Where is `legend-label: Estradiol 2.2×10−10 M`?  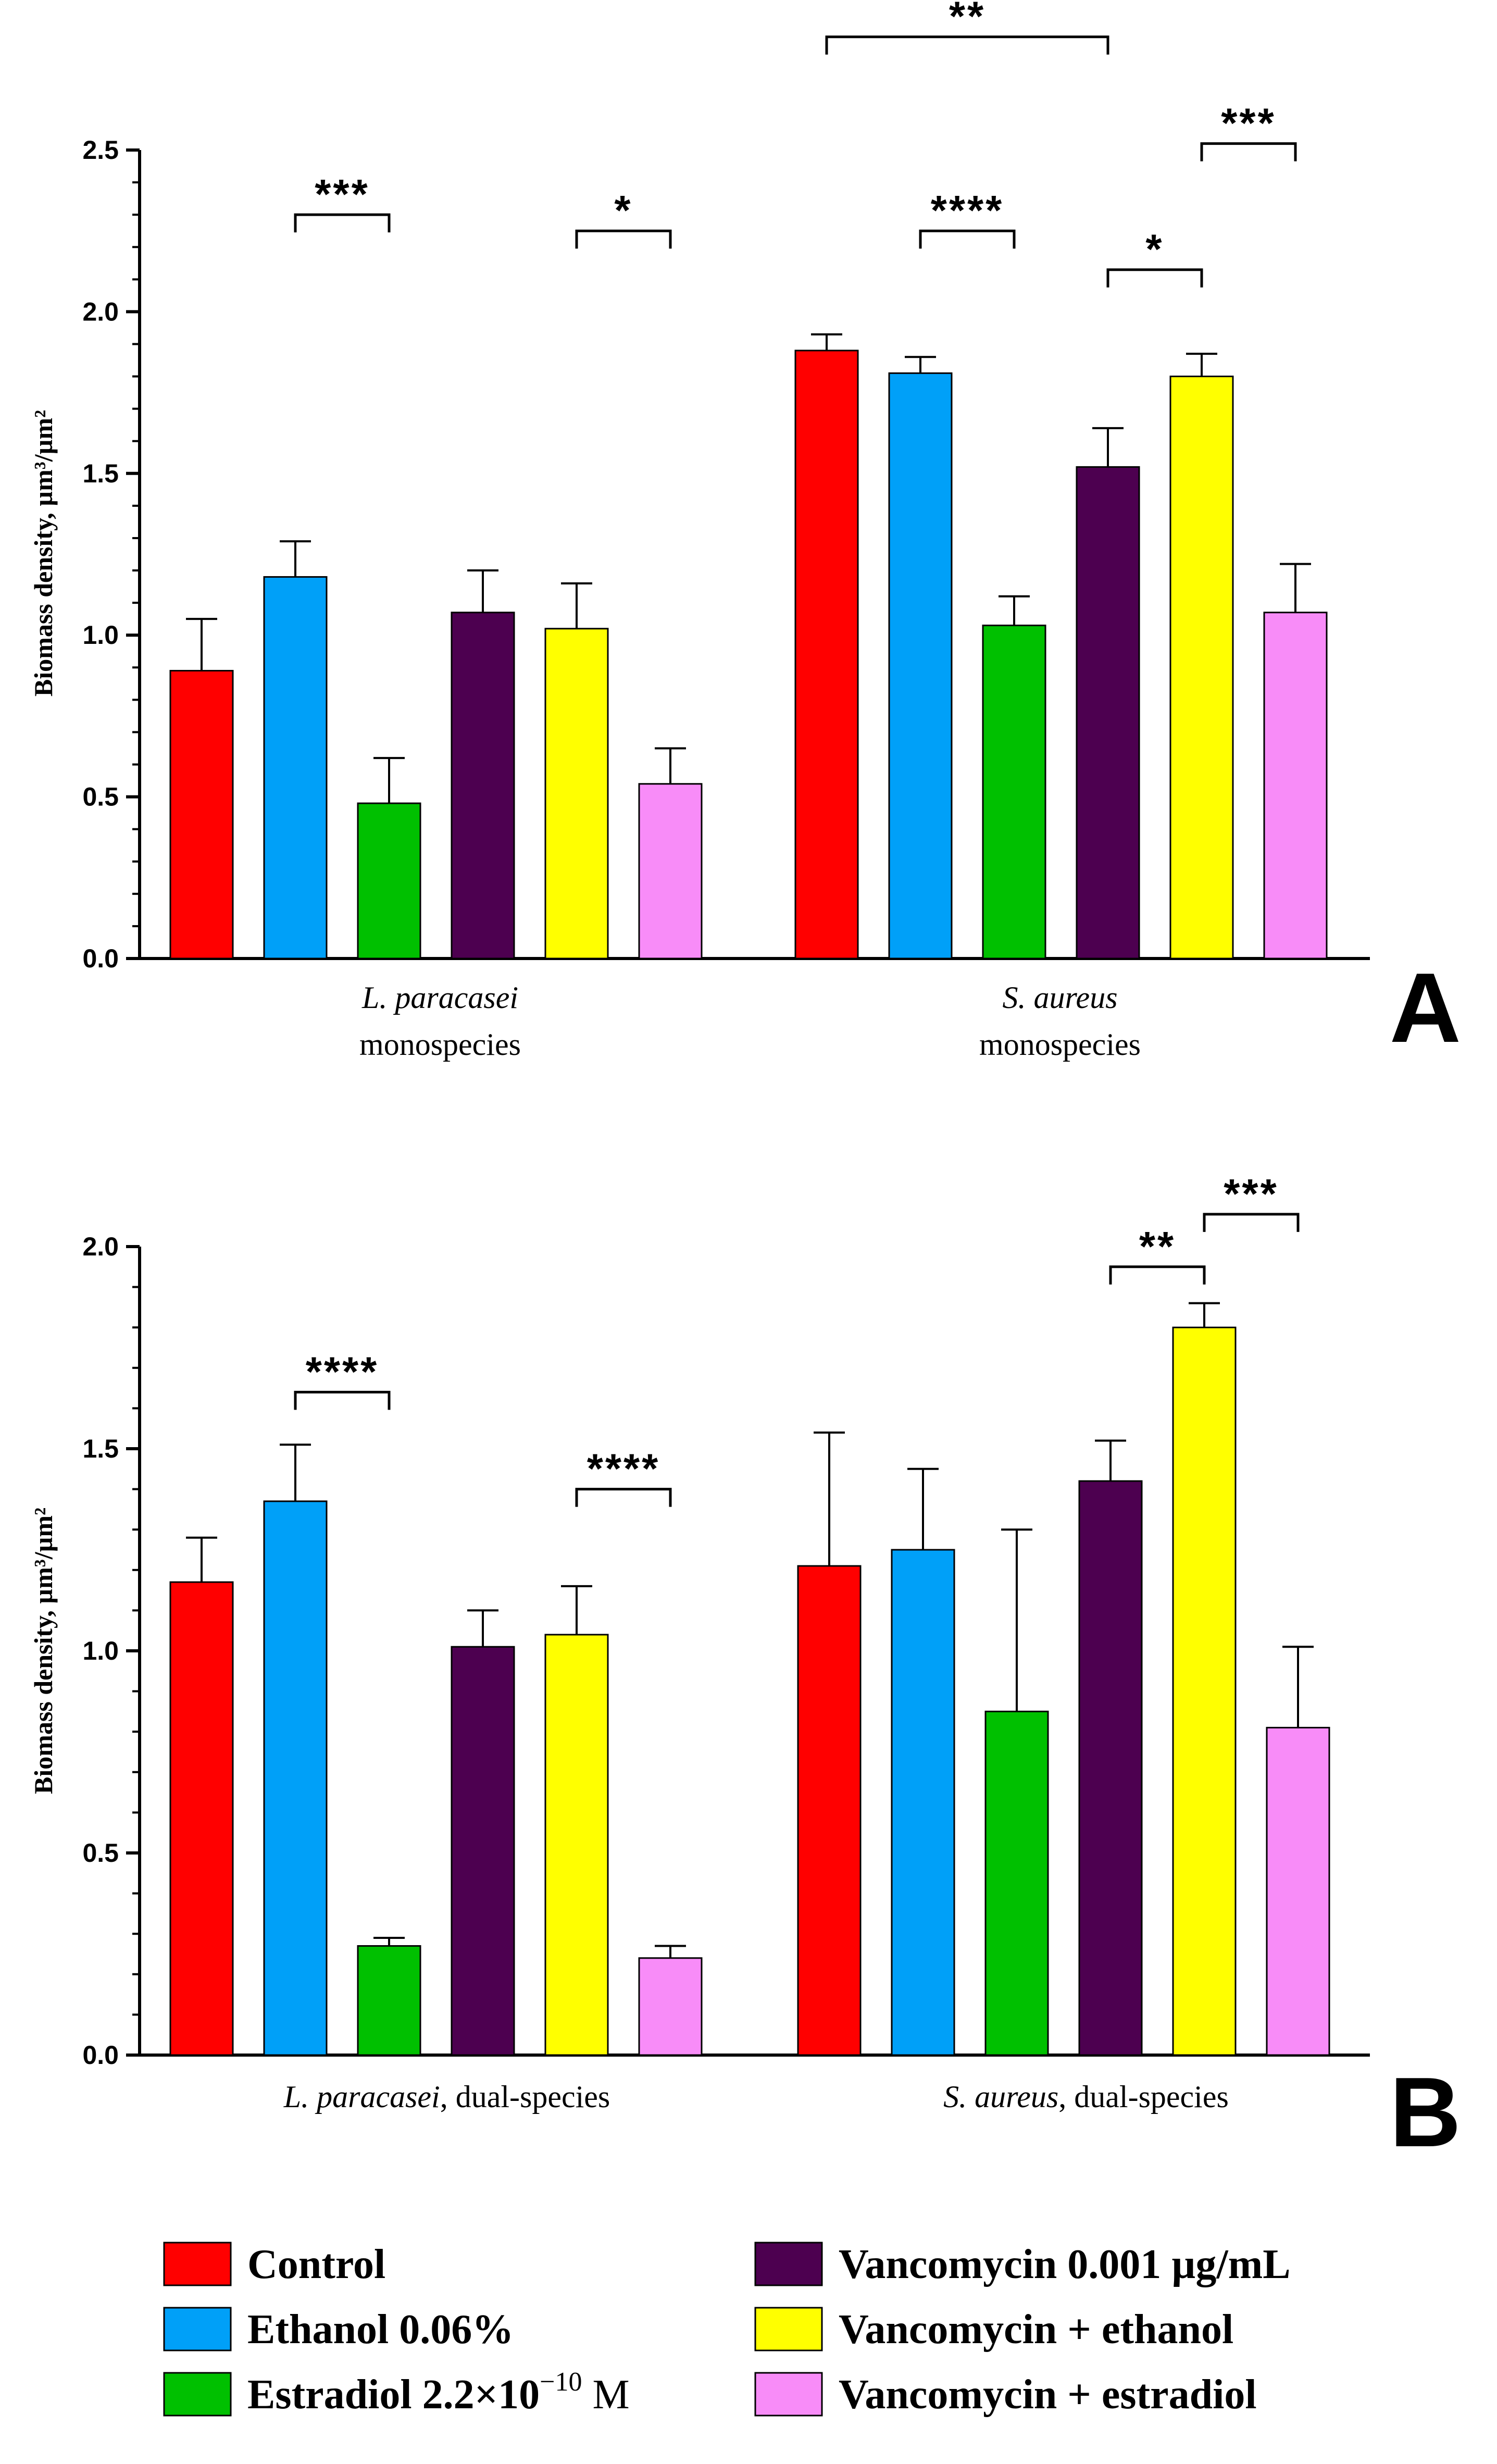
legend-label: Estradiol 2.2×10−10 M is located at coordinates (439, 2393).